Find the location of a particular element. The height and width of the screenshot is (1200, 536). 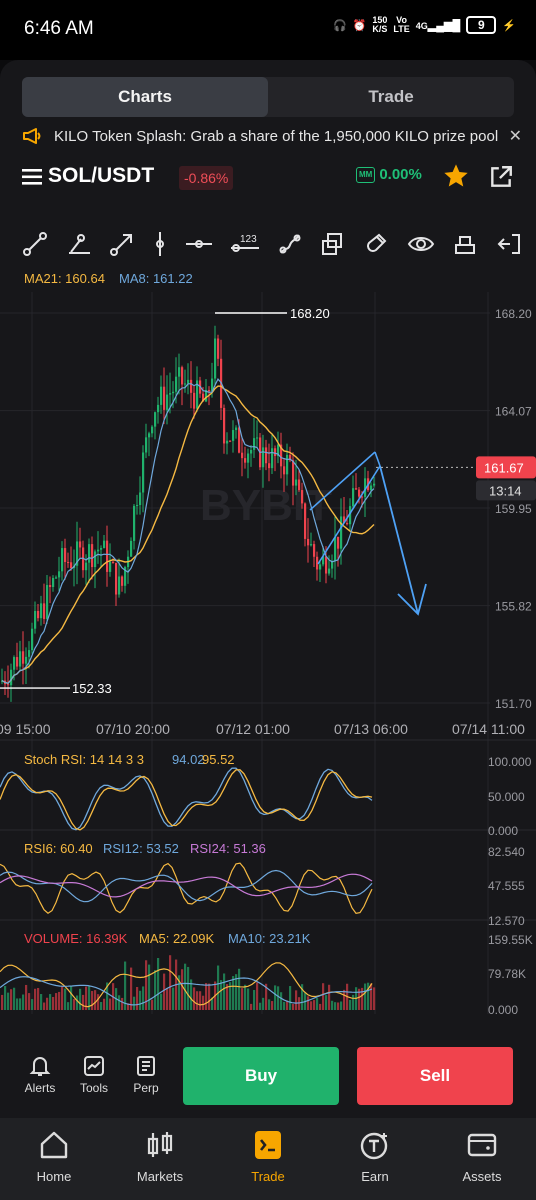

brush-icon is located at coordinates (290, 244).